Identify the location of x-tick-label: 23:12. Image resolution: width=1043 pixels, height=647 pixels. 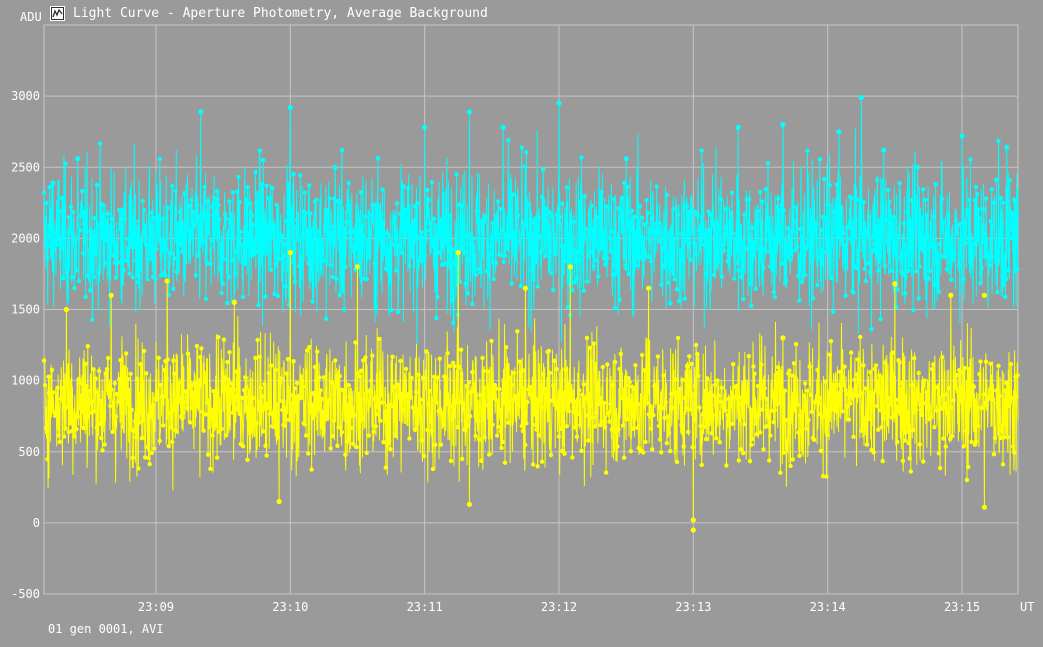
(559, 607).